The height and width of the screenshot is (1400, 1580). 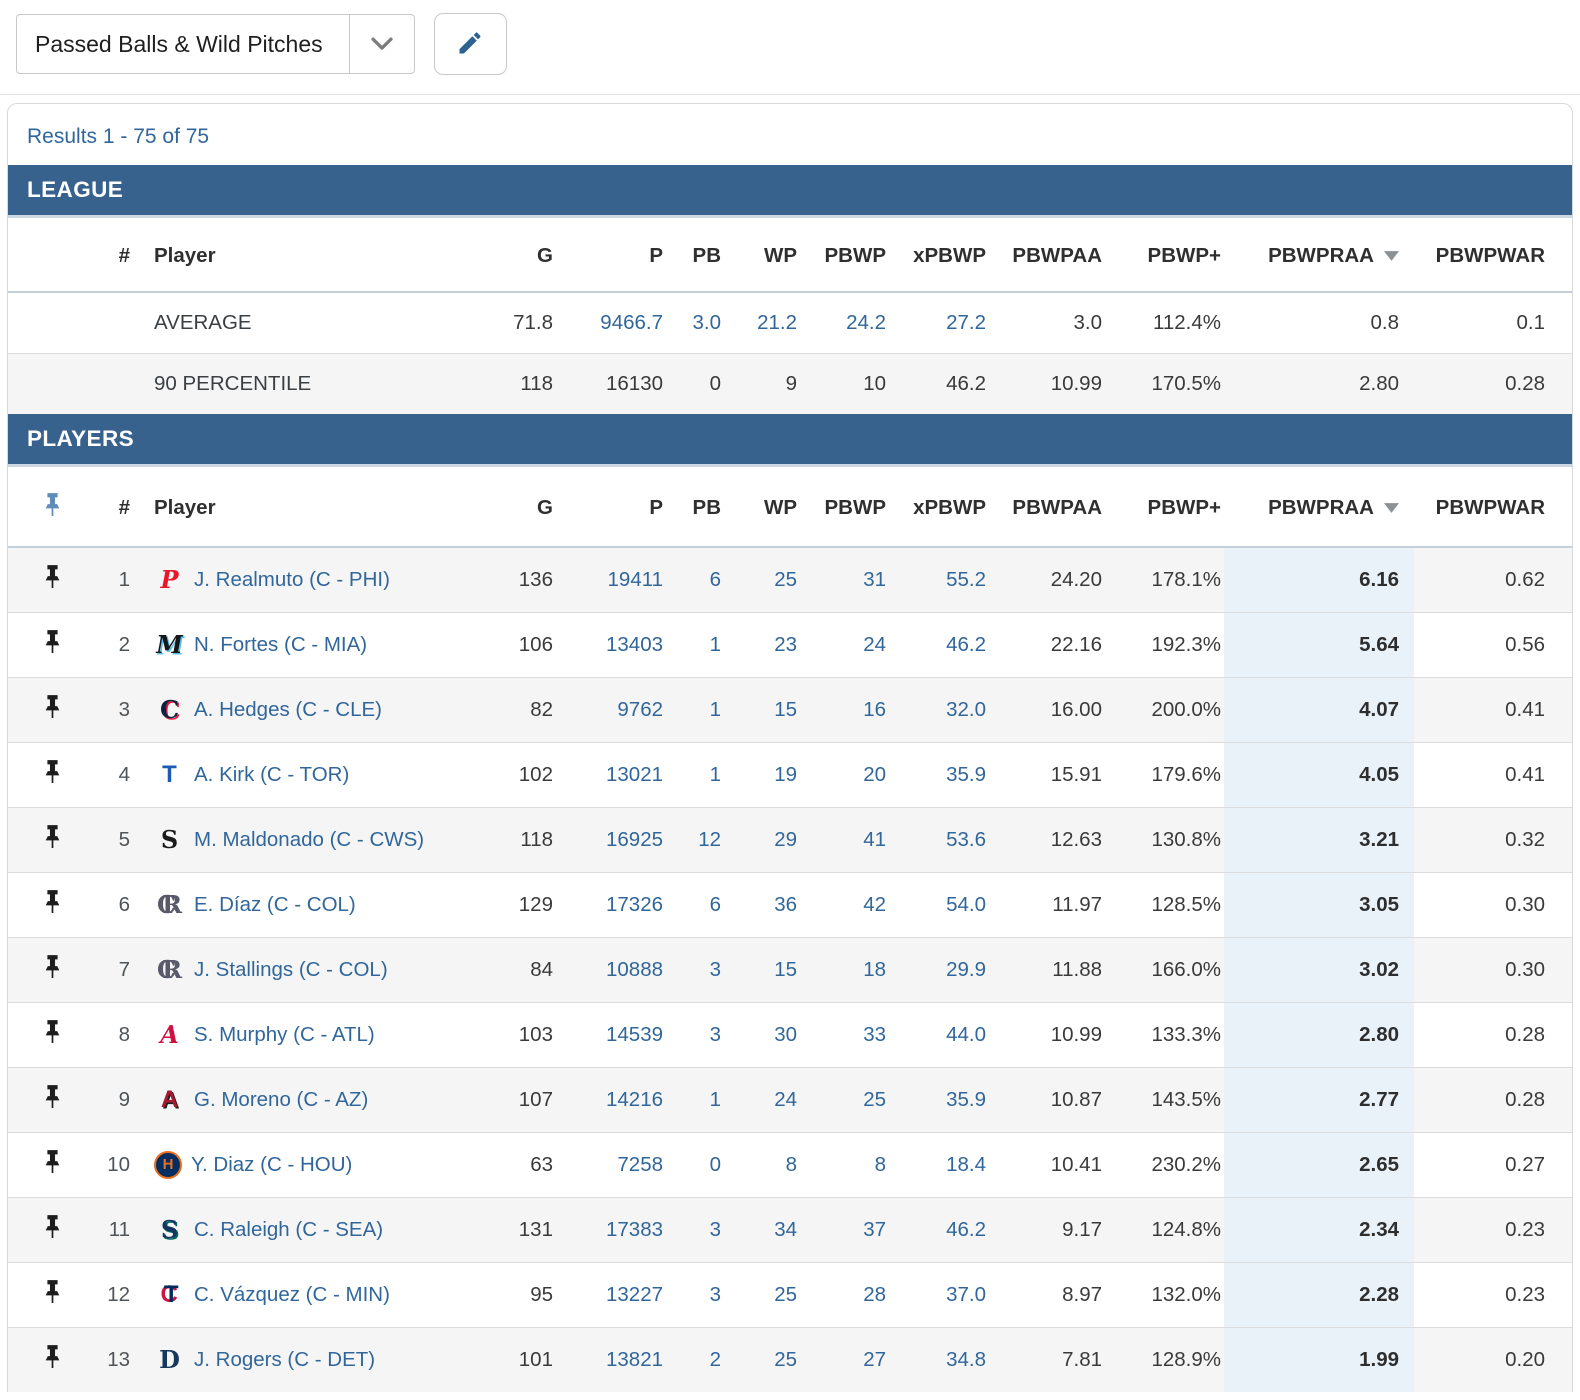 I want to click on stat-link-xpbwp: 44.0, so click(x=966, y=1034).